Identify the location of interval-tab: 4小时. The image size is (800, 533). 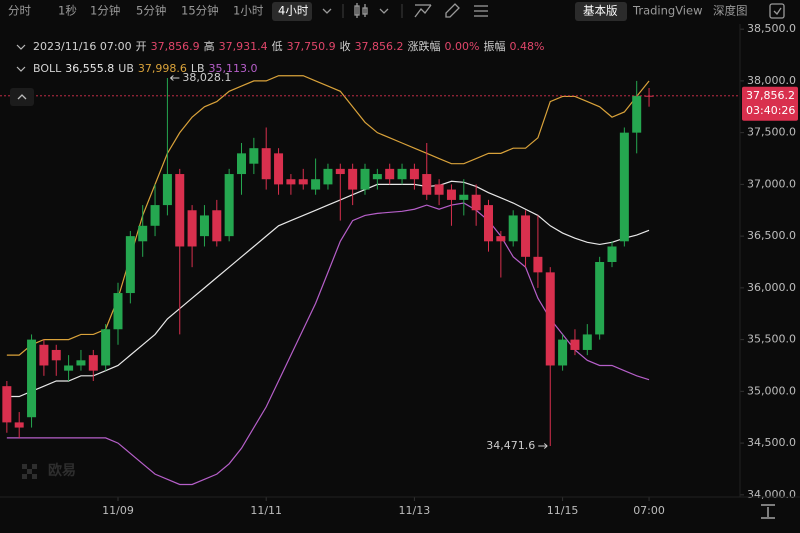
(293, 11).